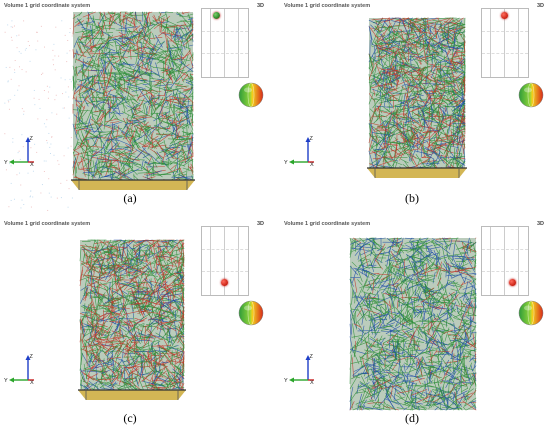  I want to click on caption-c: (c), so click(130, 418).